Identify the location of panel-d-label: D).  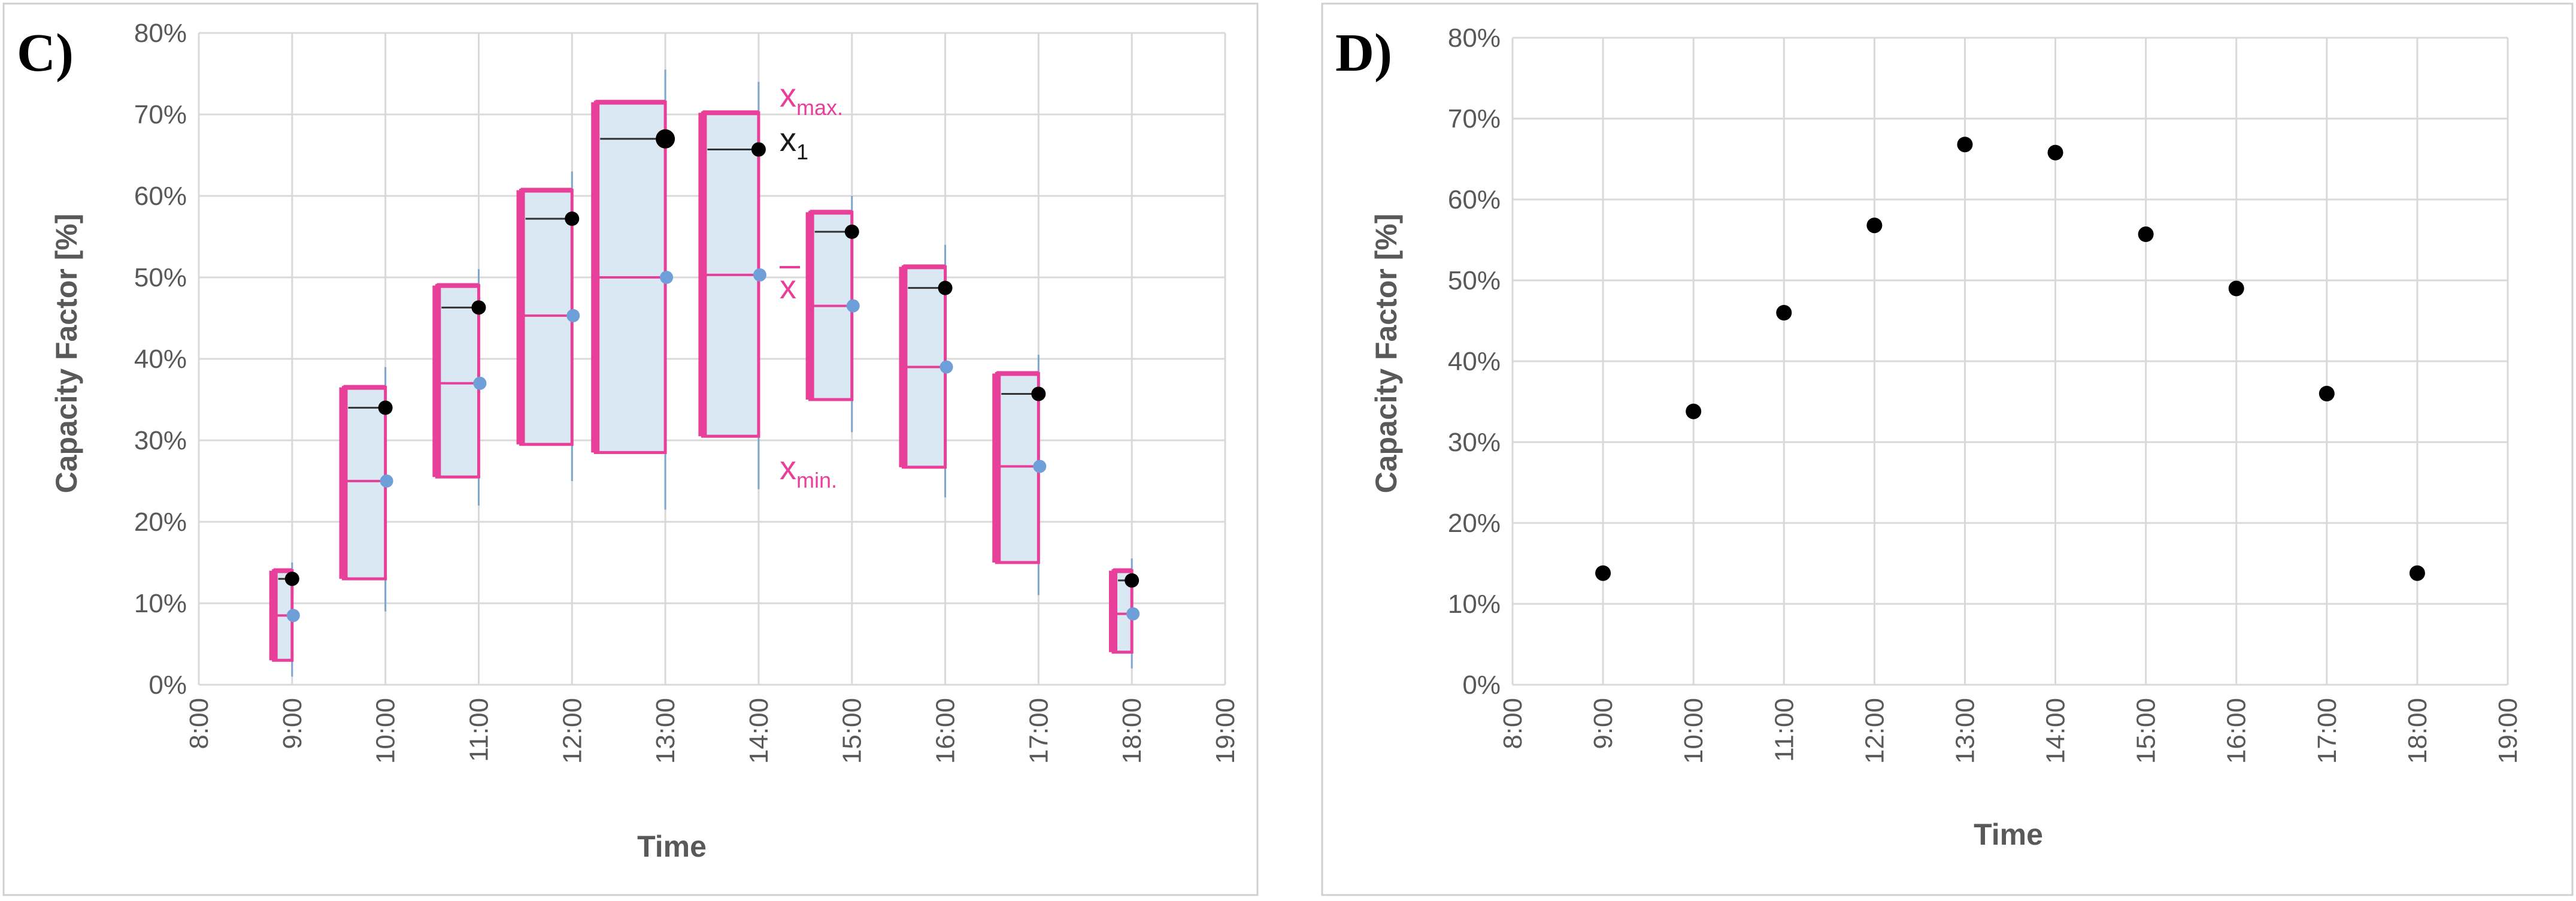
(1363, 53).